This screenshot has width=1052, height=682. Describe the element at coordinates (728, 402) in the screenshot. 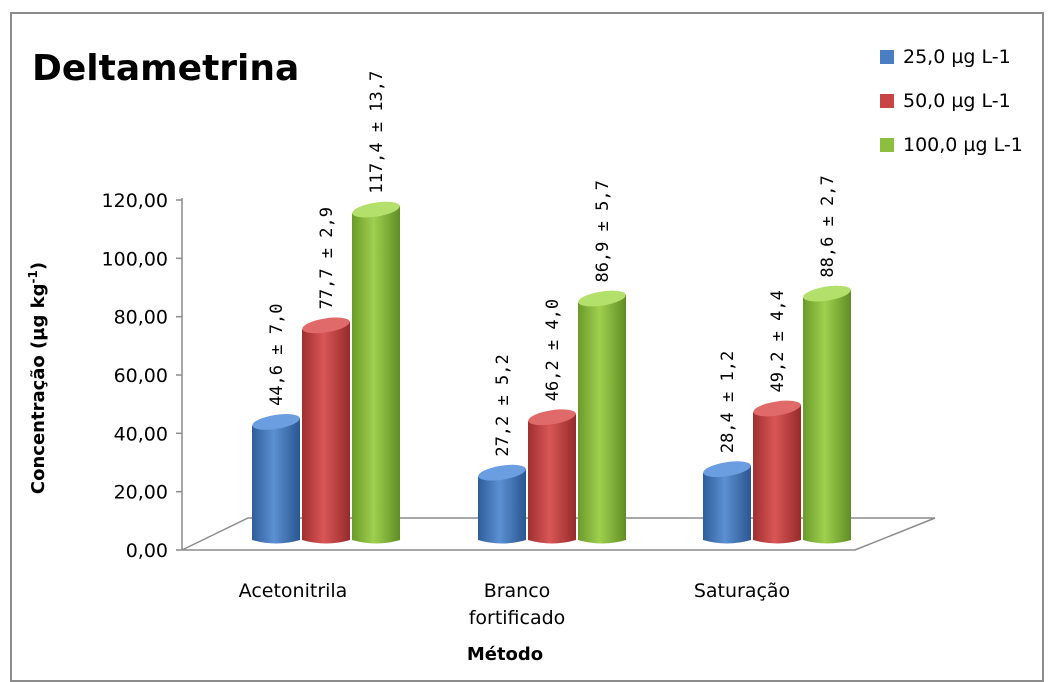

I see `data-label: 28,4 ± 1,2` at that location.